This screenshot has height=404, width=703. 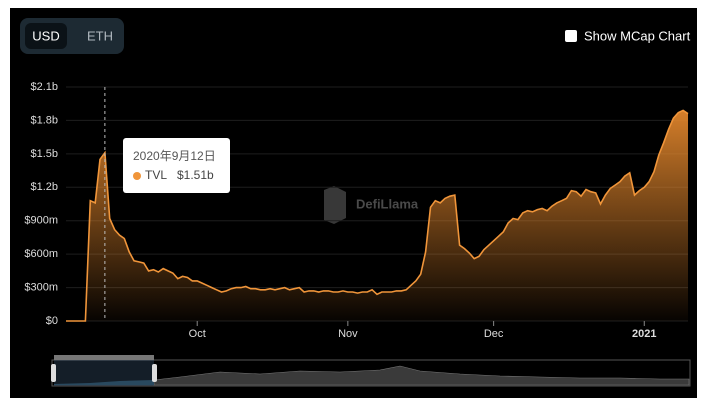 What do you see at coordinates (104, 357) in the screenshot?
I see `brush-bar` at bounding box center [104, 357].